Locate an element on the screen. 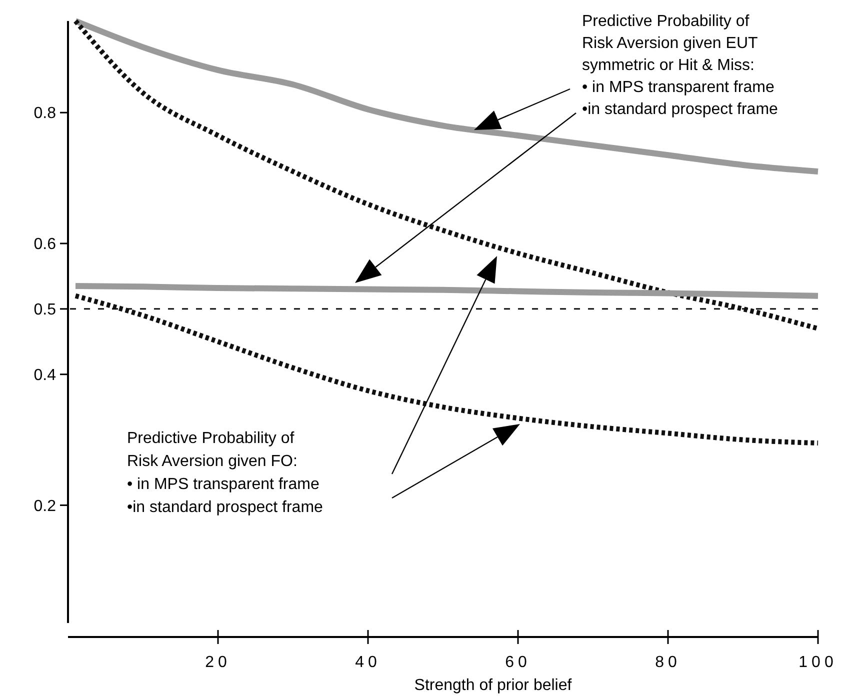 The height and width of the screenshot is (700, 843). x-tick-label: 80 is located at coordinates (668, 662).